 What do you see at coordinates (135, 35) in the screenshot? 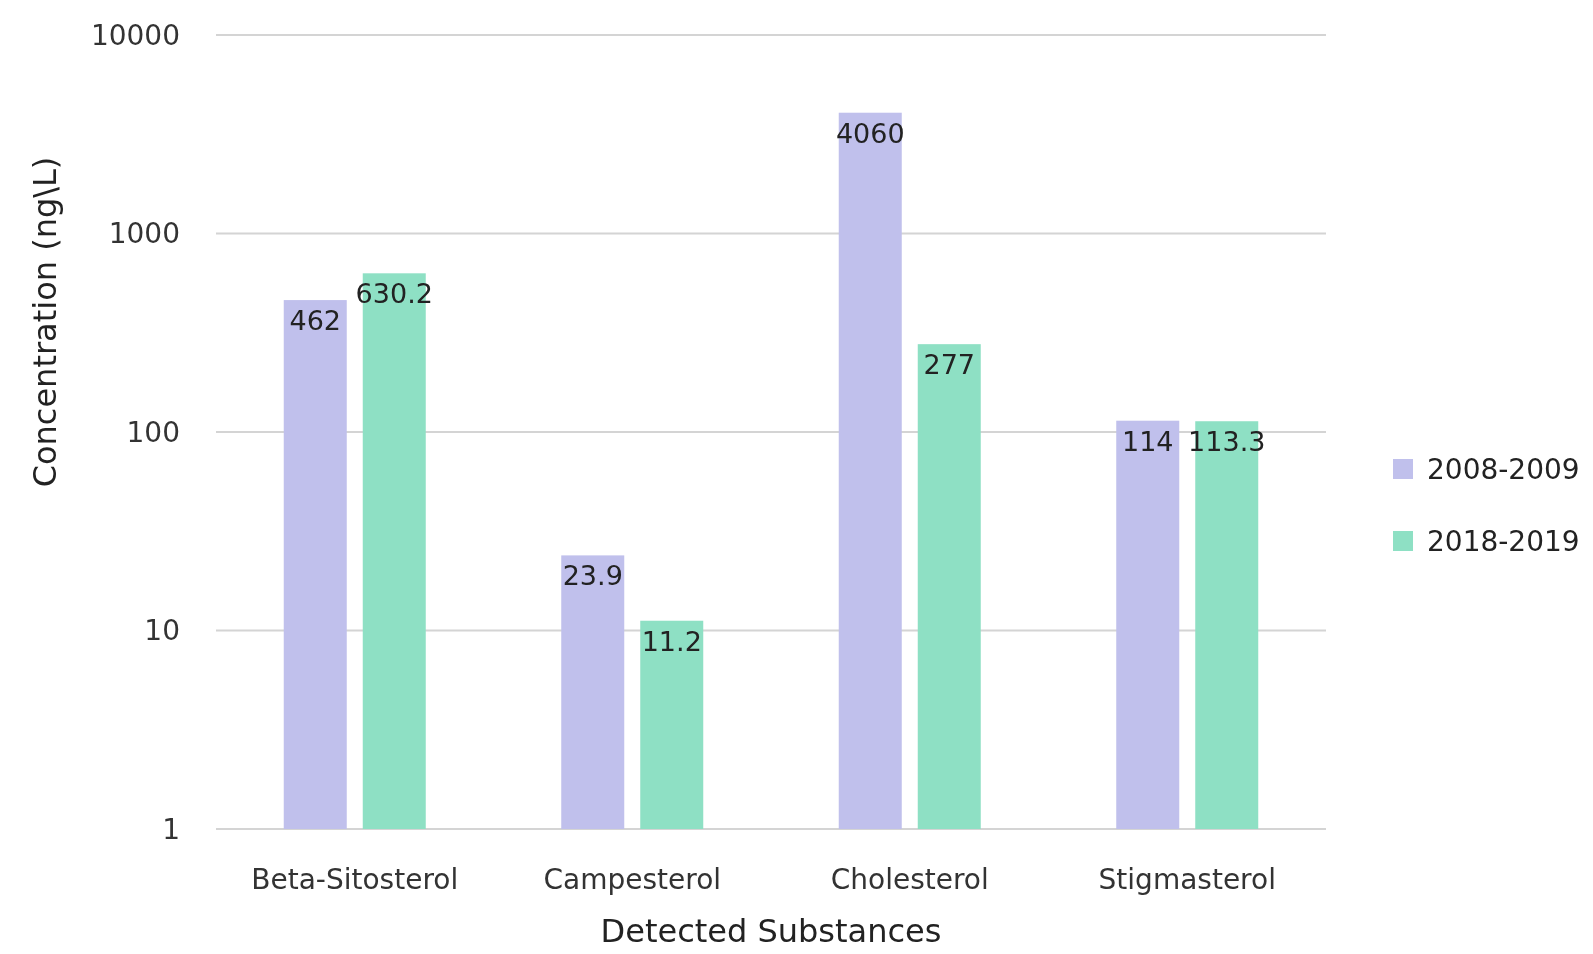
I see `y-tick-label: 10000` at bounding box center [135, 35].